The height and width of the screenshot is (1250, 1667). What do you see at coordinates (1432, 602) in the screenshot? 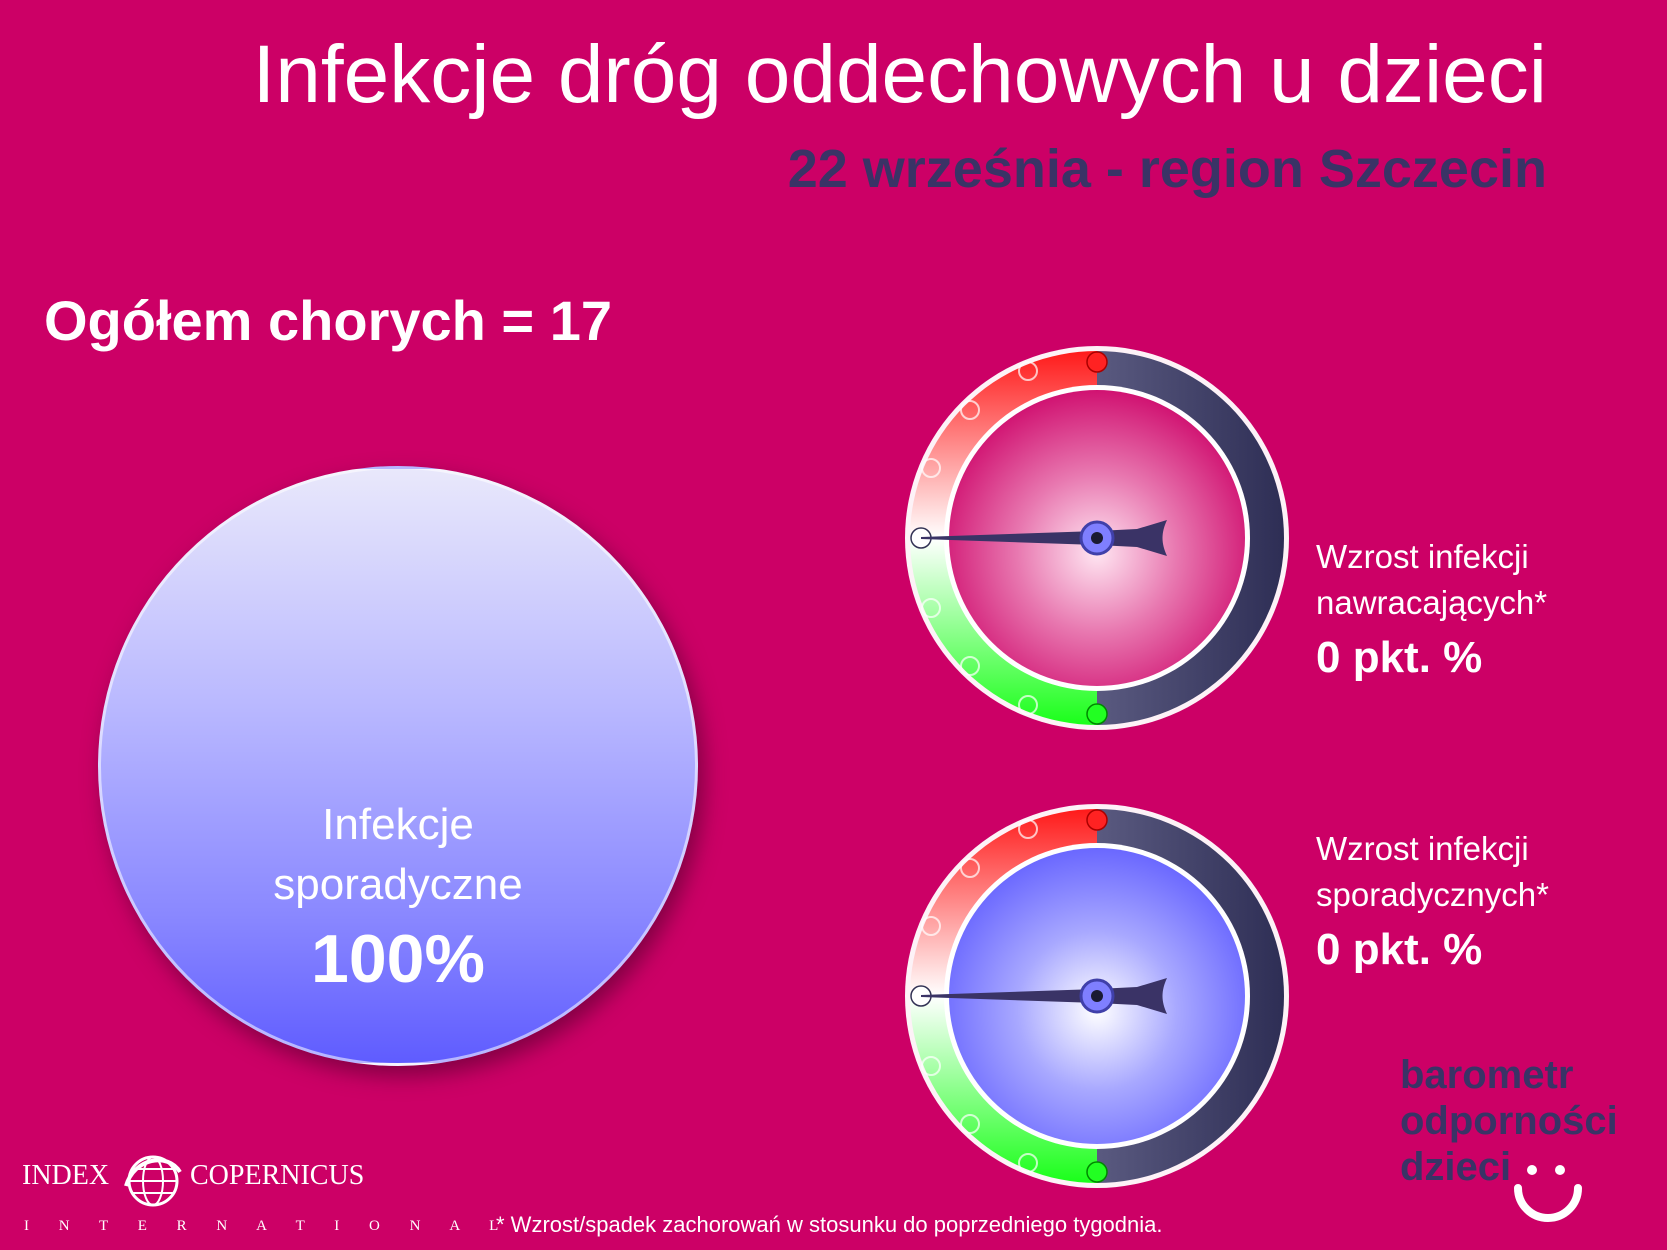
I see `gauge-recurrent-line2: nawracających*` at bounding box center [1432, 602].